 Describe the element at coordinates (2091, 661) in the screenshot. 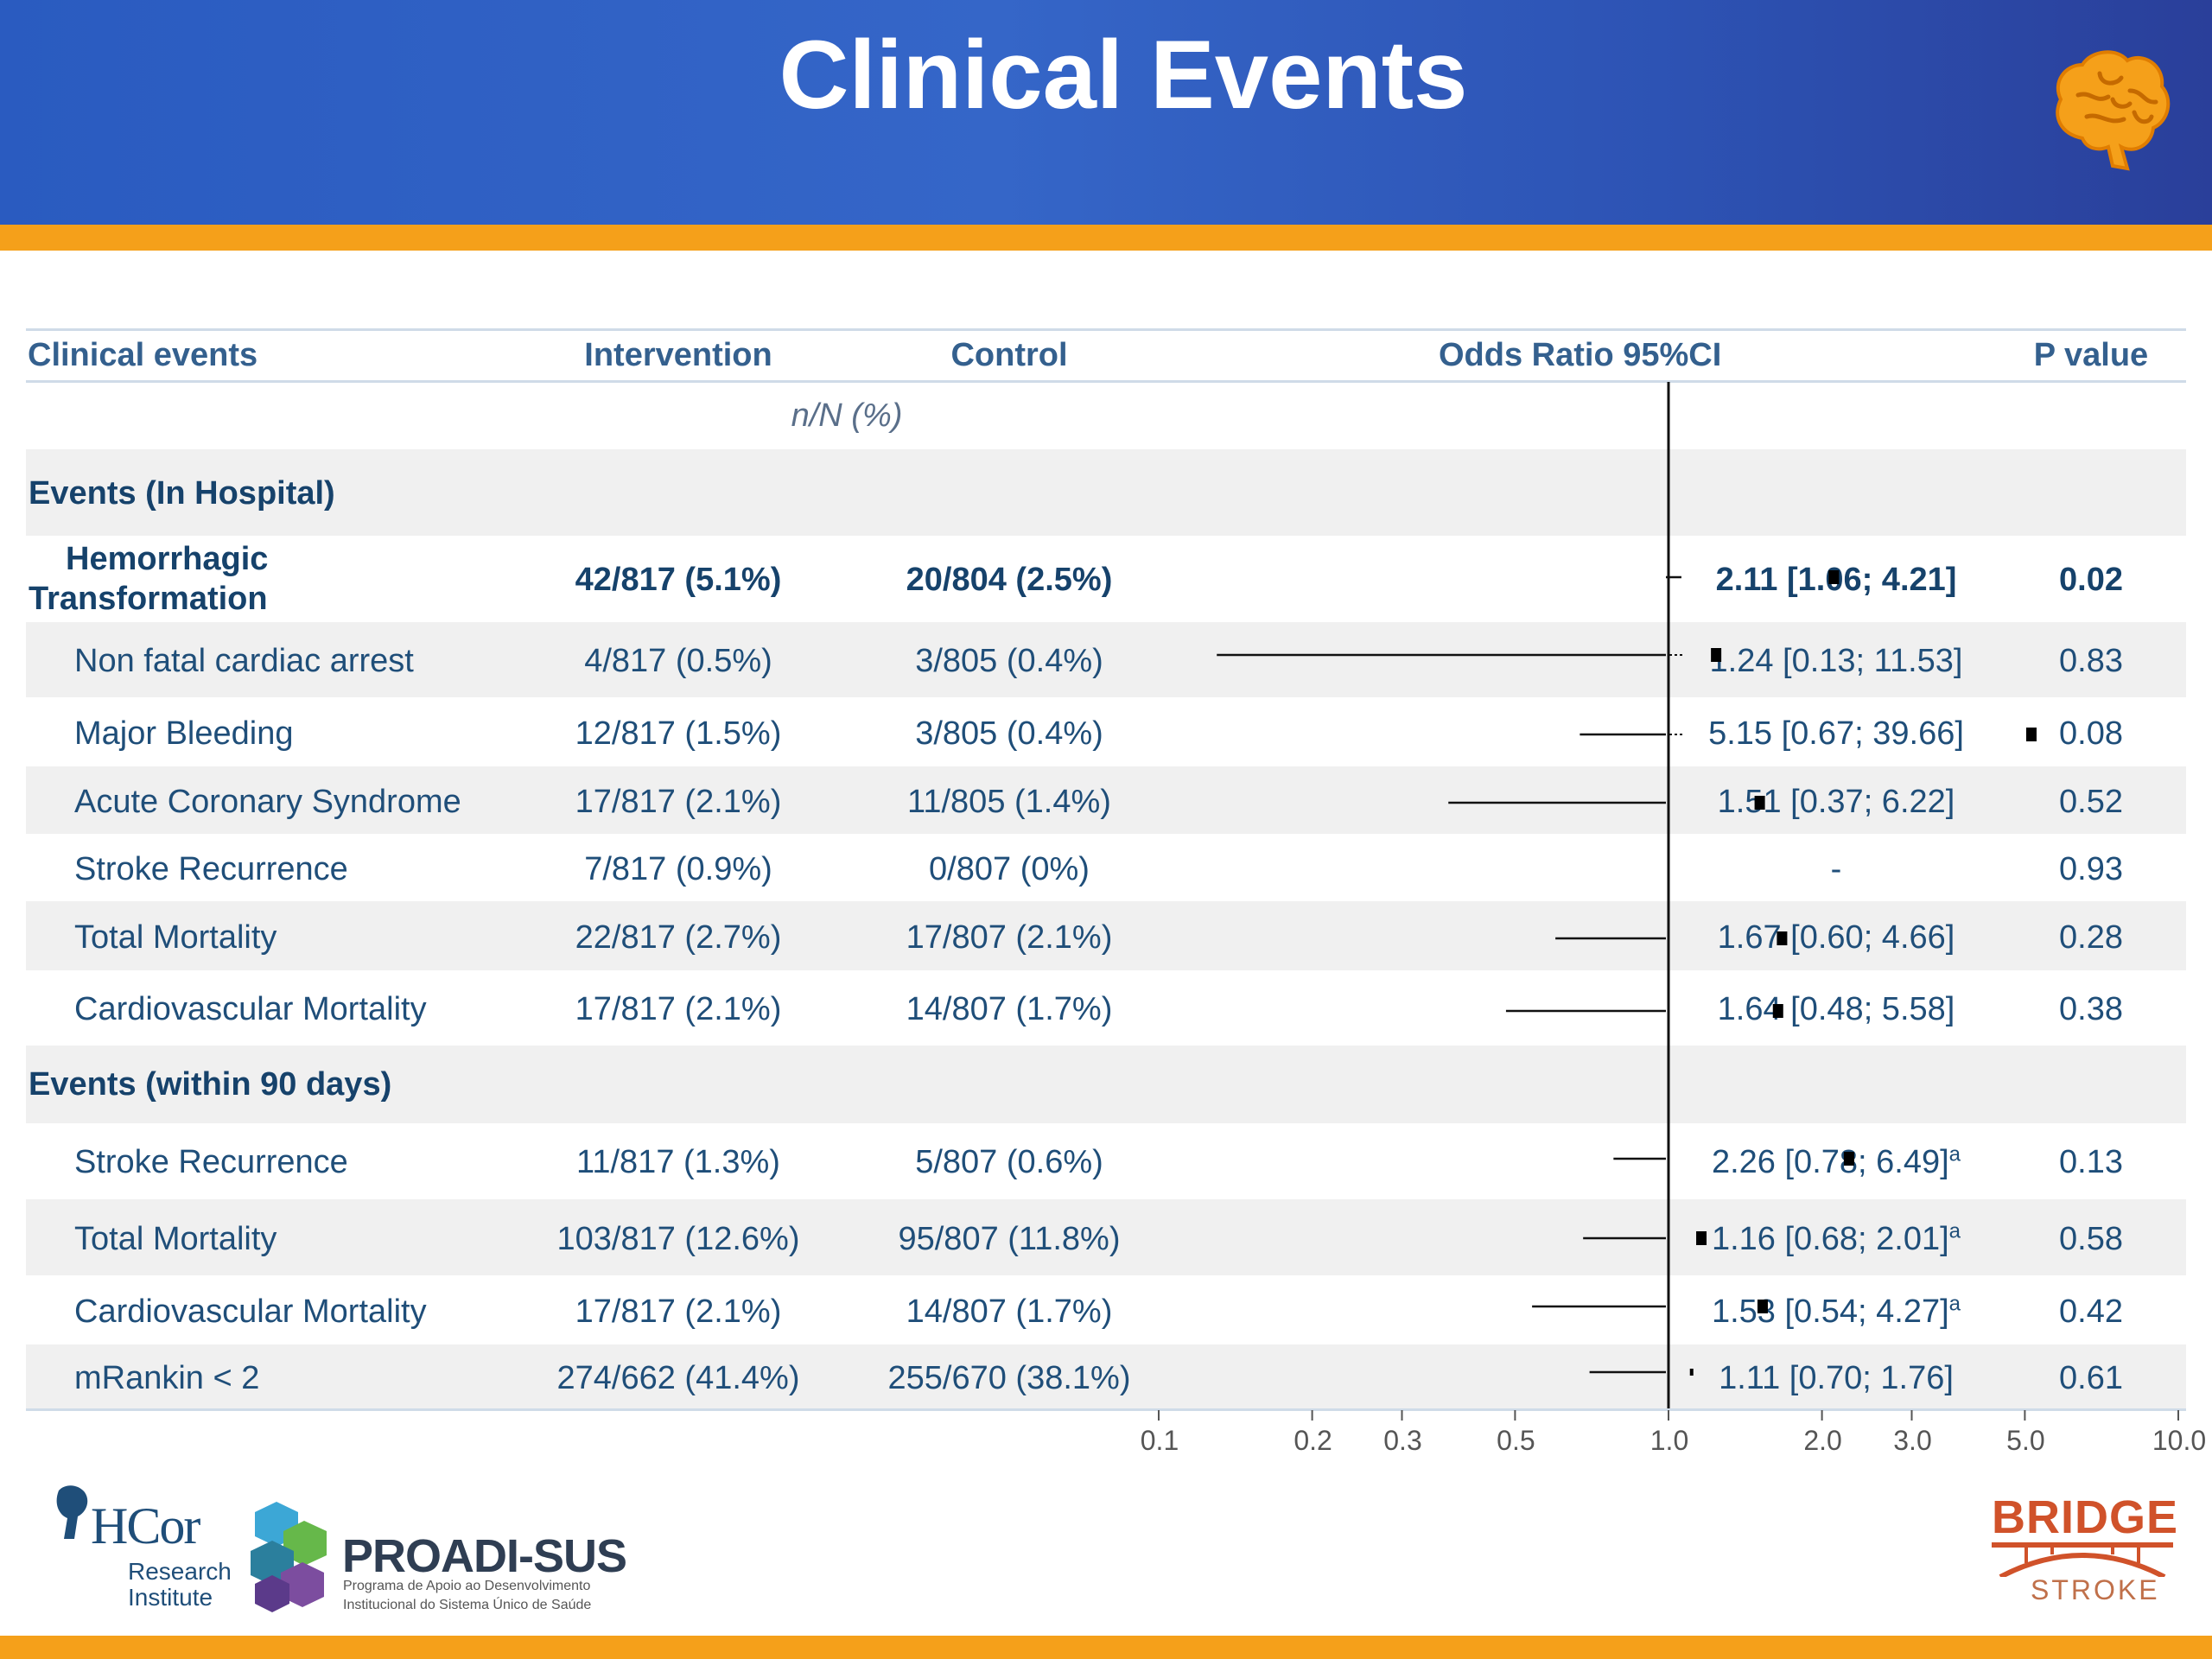

I see `p-value: 0.83` at that location.